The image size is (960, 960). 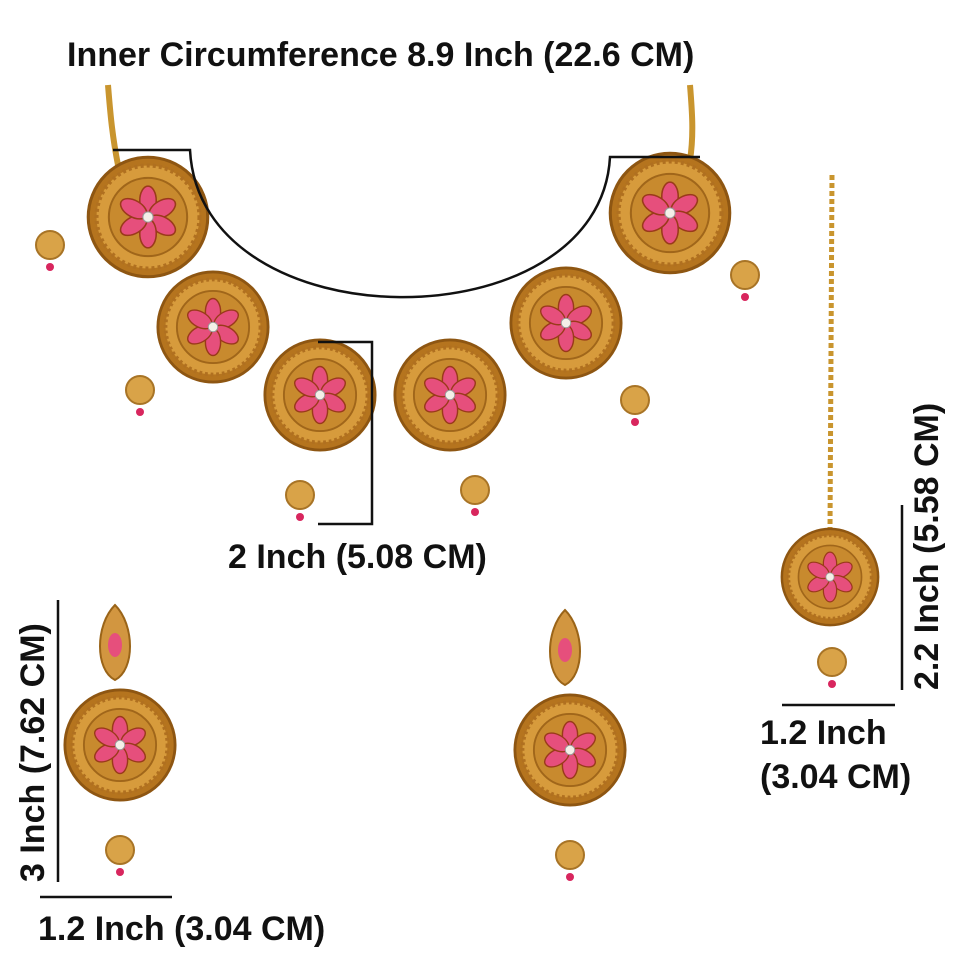 I want to click on earring-width-label: 1.2 Inch (3.04 CM), so click(x=181, y=929).